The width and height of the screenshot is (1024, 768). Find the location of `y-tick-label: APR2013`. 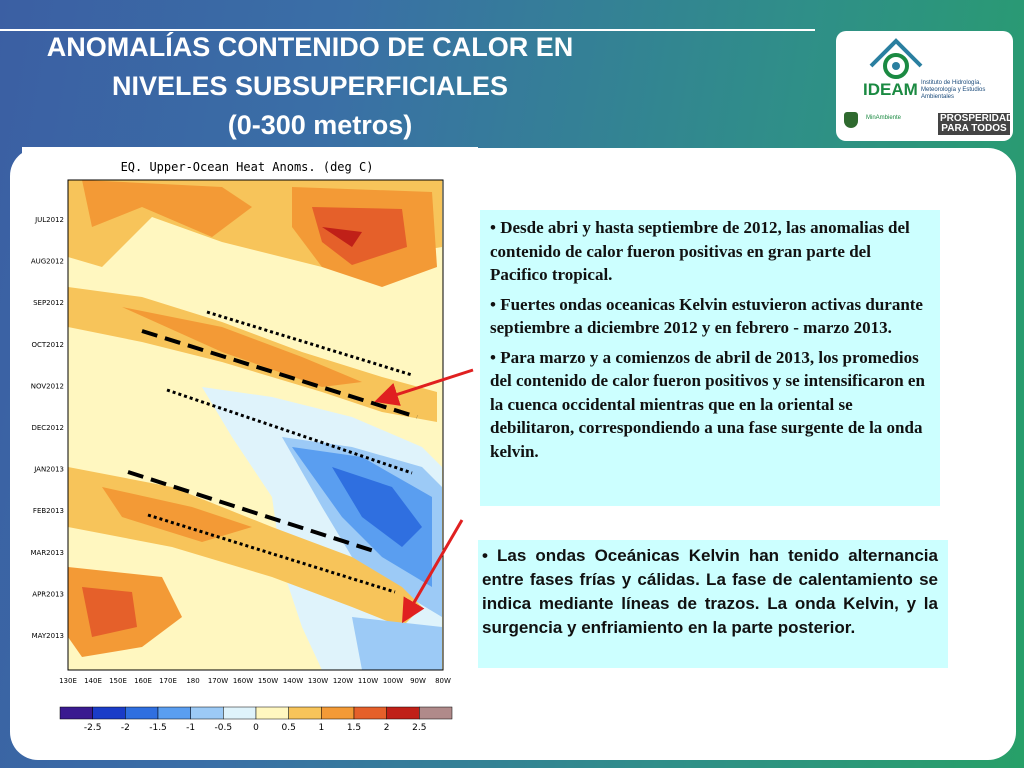

y-tick-label: APR2013 is located at coordinates (48, 594).